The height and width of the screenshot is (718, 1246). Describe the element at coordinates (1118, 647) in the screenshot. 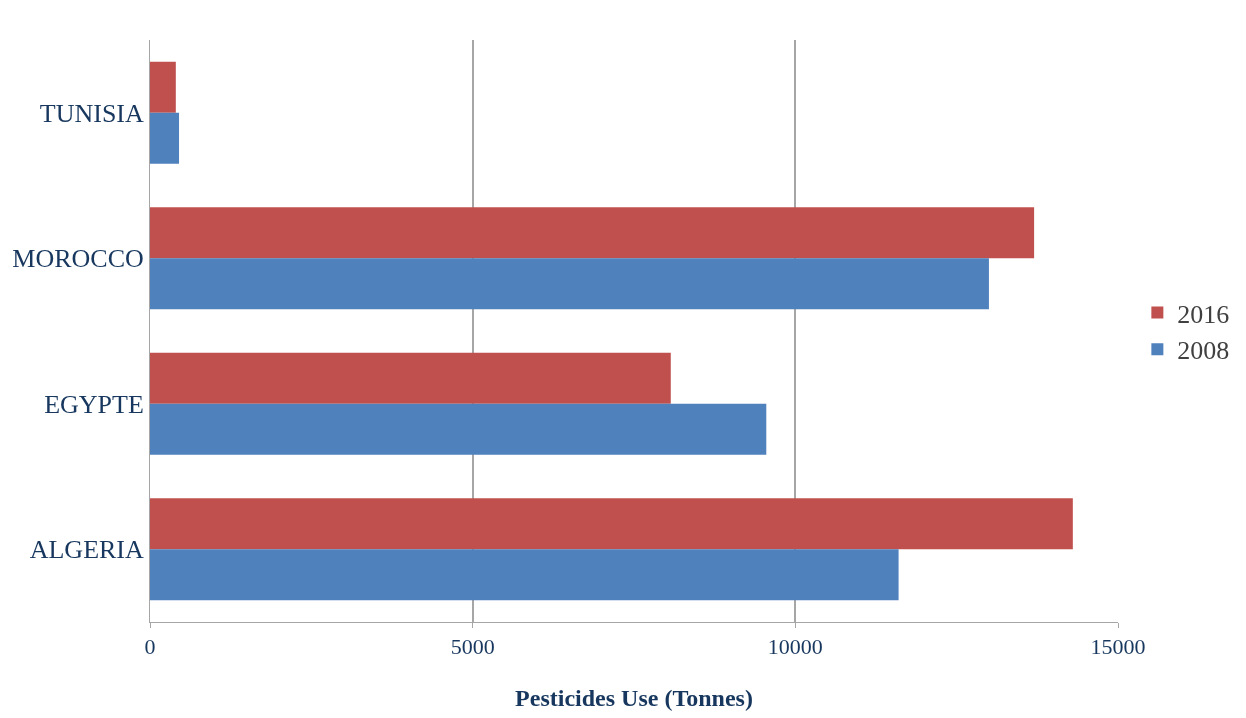

I see `x-tick-label: 15000` at that location.